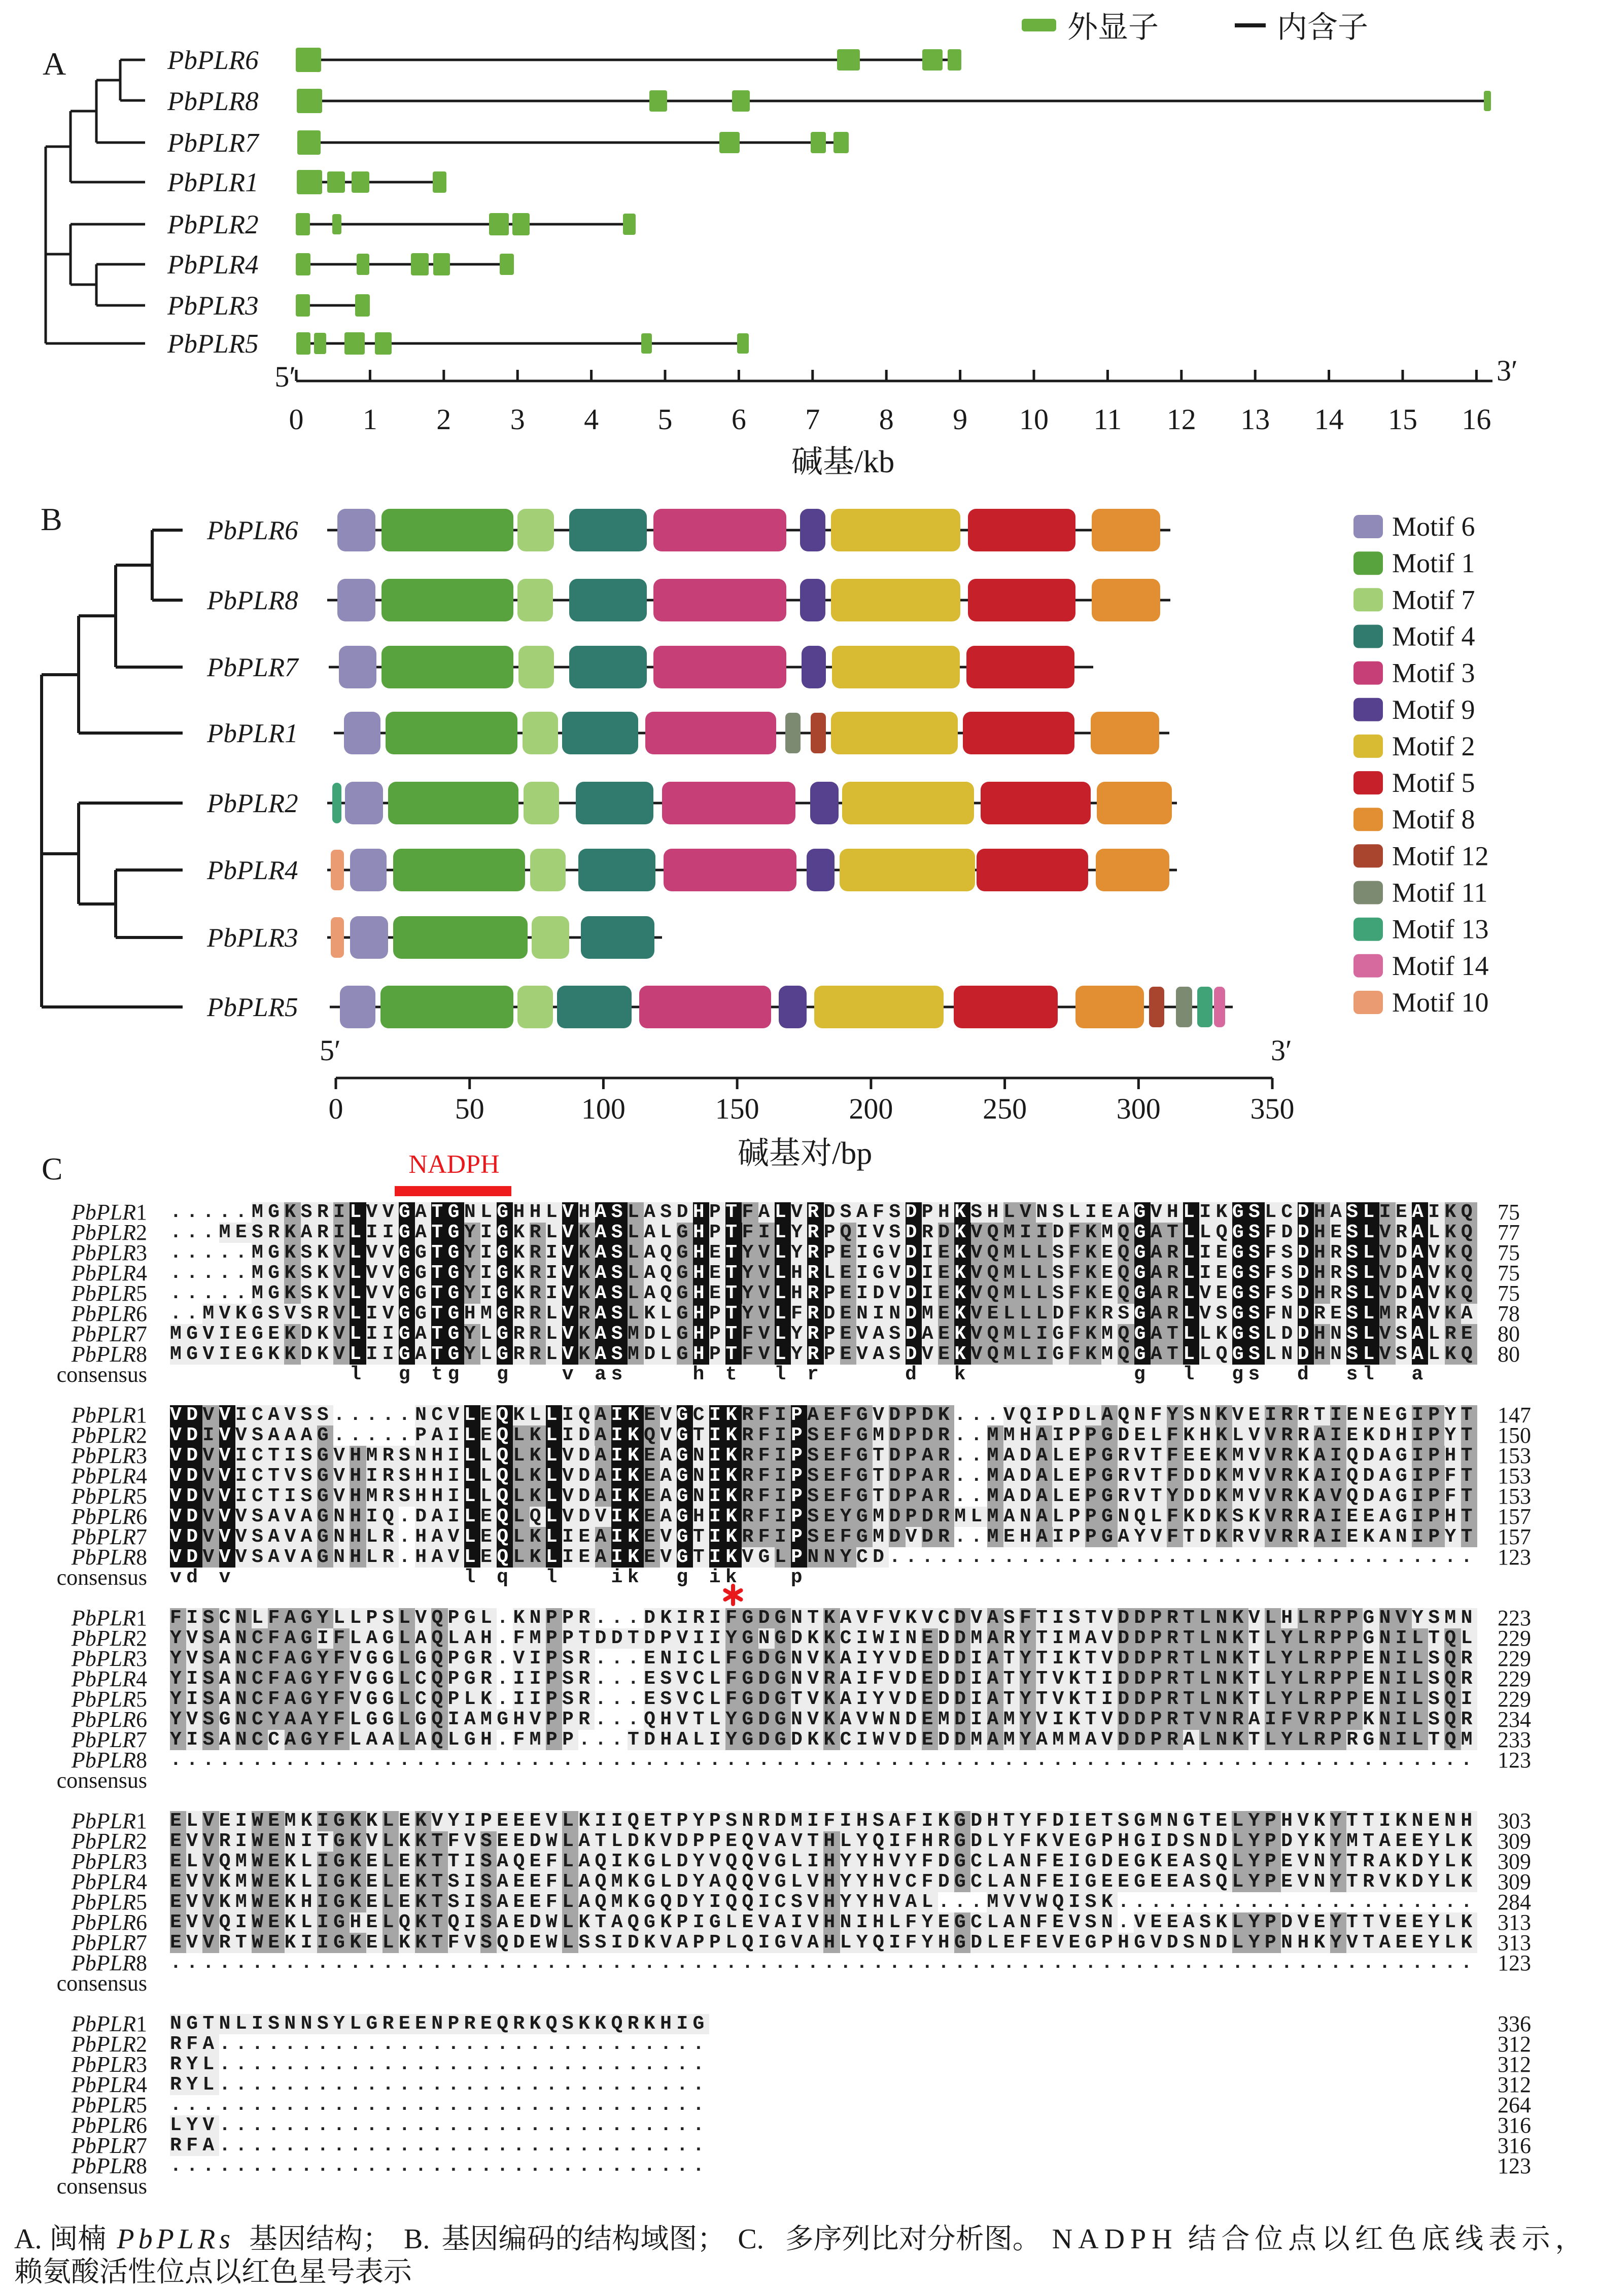 The image size is (1598, 2296). Describe the element at coordinates (960, 419) in the screenshot. I see `svg-text: 9` at that location.